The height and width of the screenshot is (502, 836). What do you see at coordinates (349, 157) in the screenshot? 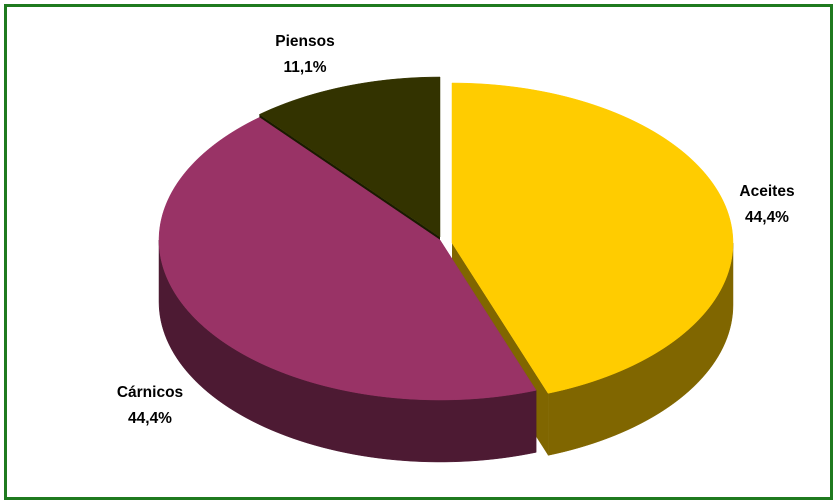
I see `slice-piensos` at bounding box center [349, 157].